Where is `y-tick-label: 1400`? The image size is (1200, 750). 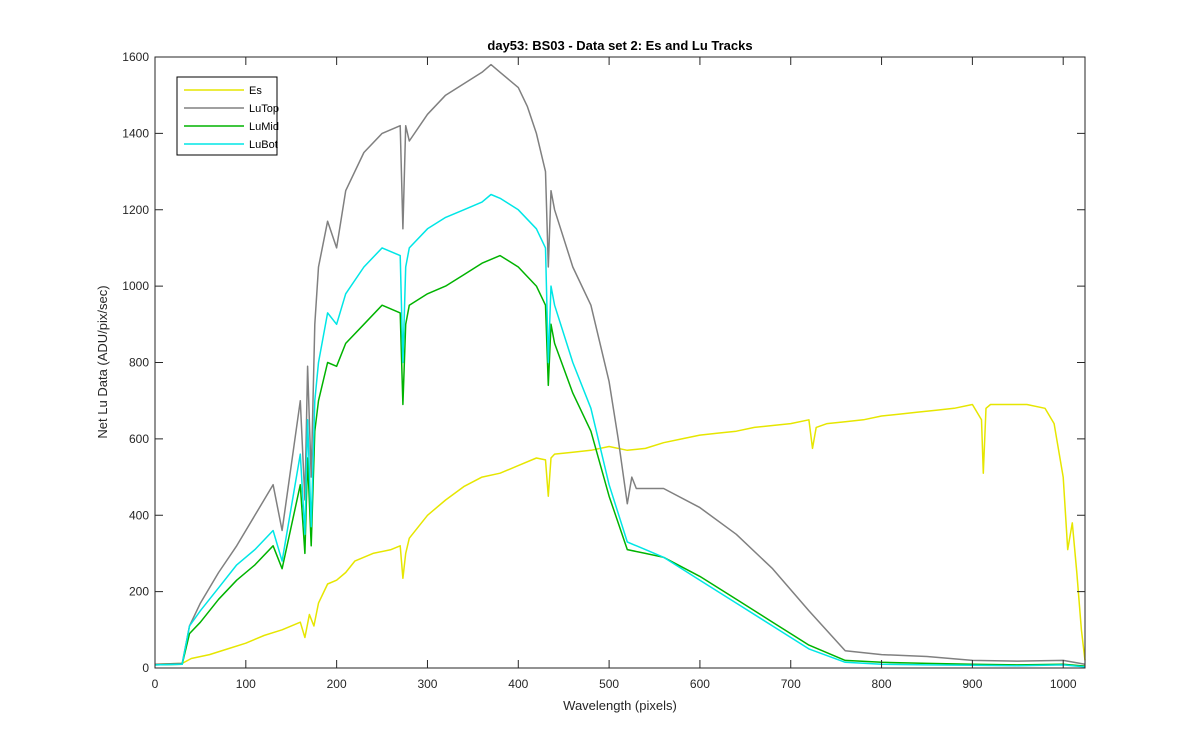 y-tick-label: 1400 is located at coordinates (135, 133).